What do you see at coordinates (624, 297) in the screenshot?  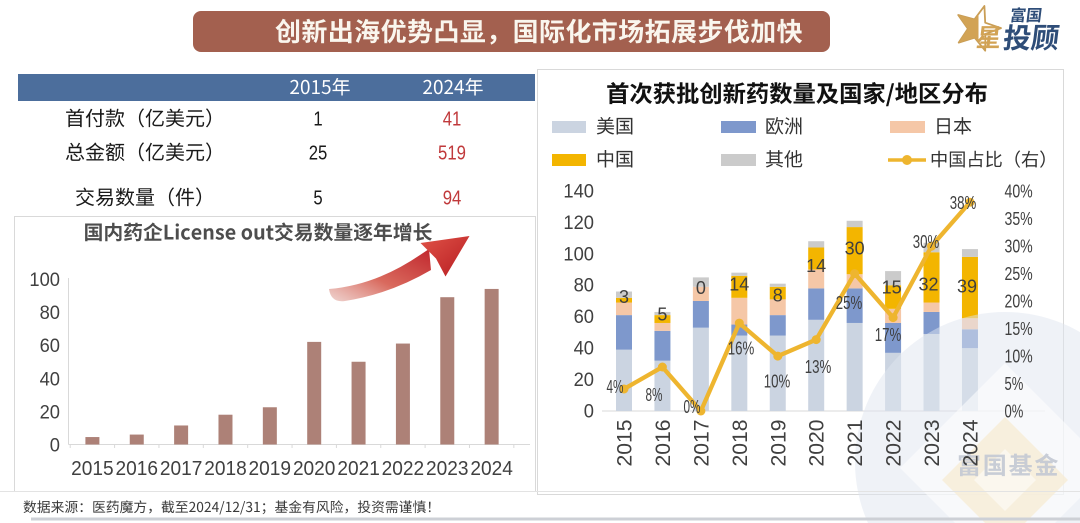 I see `svg-text: 3` at bounding box center [624, 297].